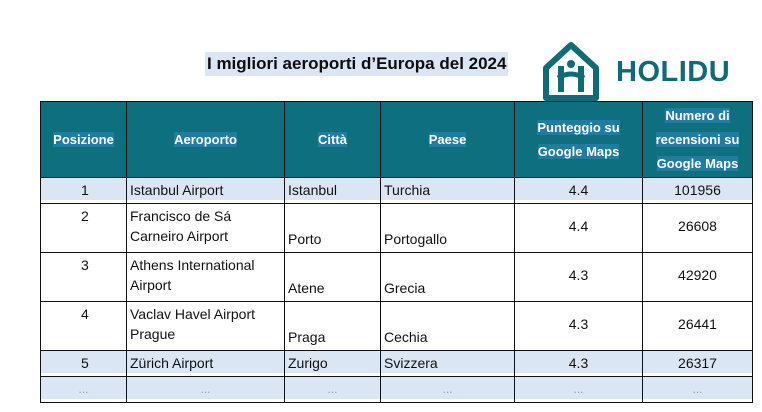  I want to click on holidu-logo: HOLIDU, so click(650, 71).